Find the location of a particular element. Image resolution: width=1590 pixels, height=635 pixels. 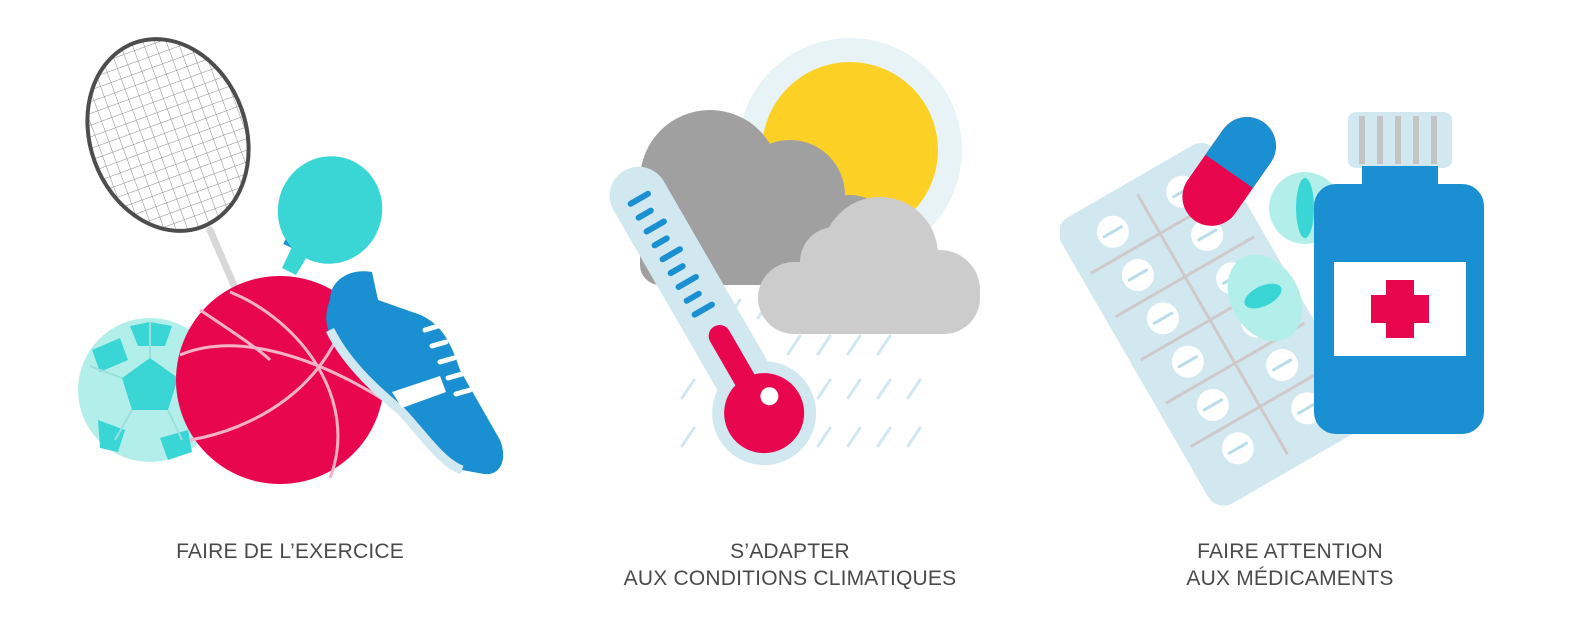

blister-pack-icon is located at coordinates (1213, 324).